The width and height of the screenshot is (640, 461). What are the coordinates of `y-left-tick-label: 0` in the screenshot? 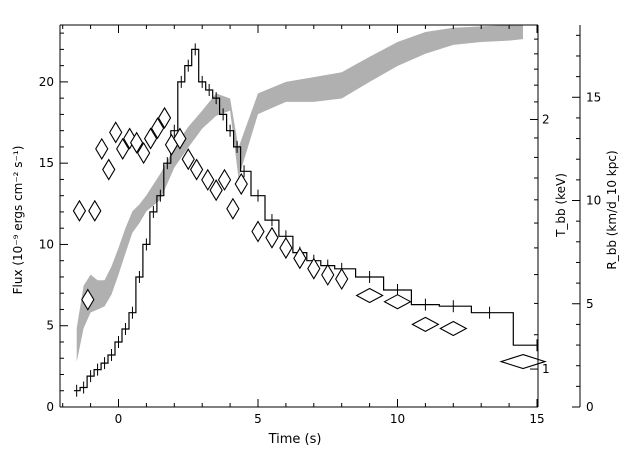 It's located at (50, 407).